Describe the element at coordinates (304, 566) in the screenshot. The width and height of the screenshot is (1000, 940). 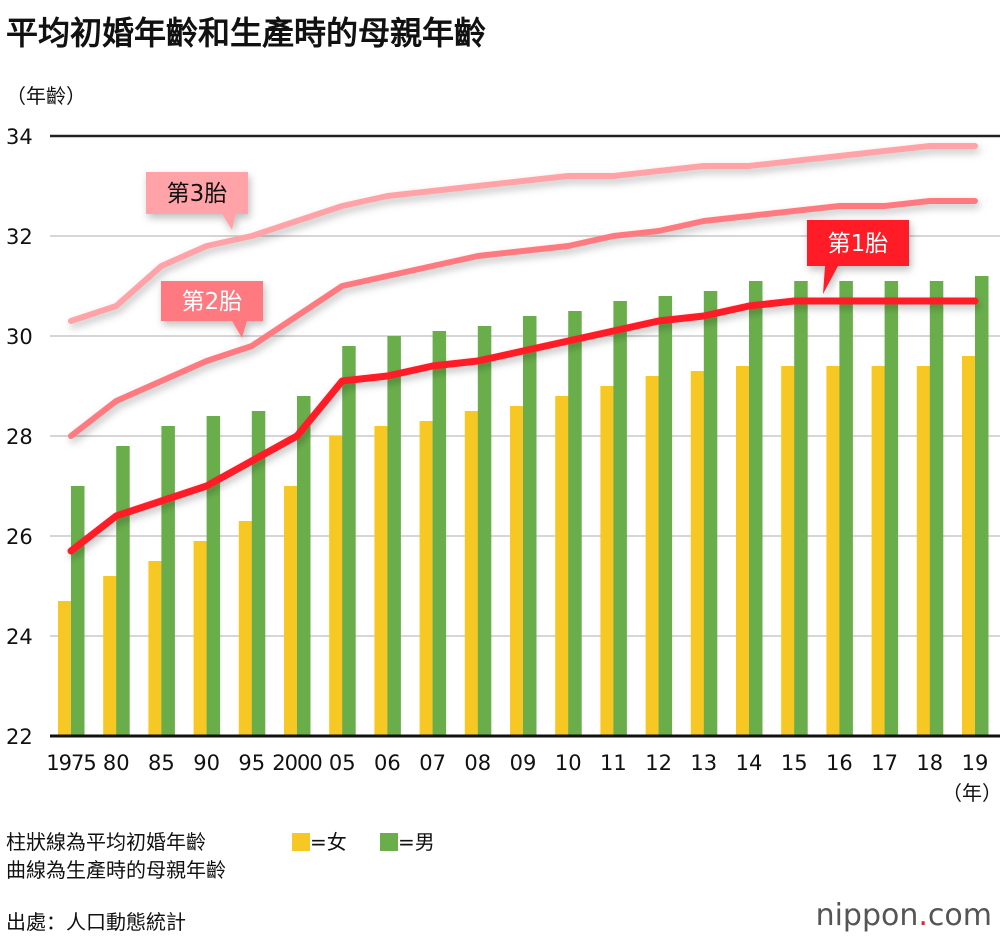
I see `bar-男-2000` at that location.